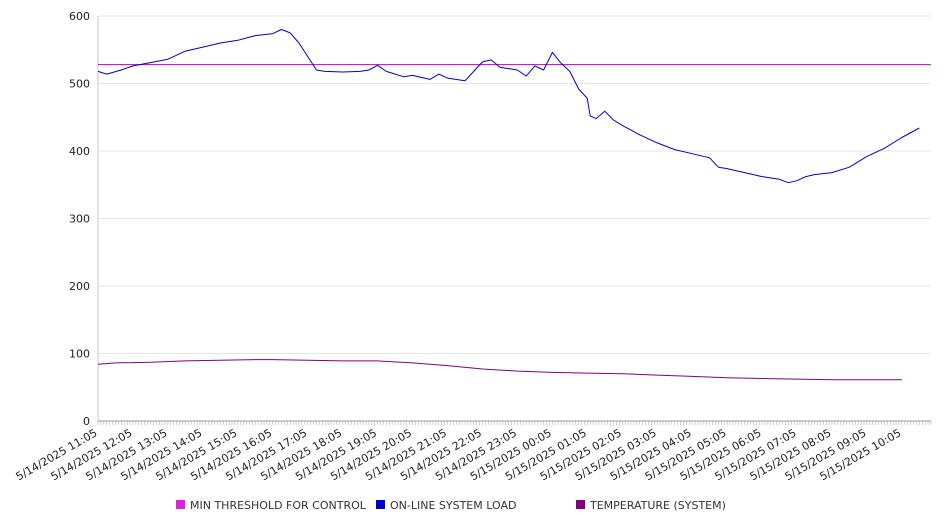 The height and width of the screenshot is (526, 946). I want to click on y-tick-label: 600, so click(79, 16).